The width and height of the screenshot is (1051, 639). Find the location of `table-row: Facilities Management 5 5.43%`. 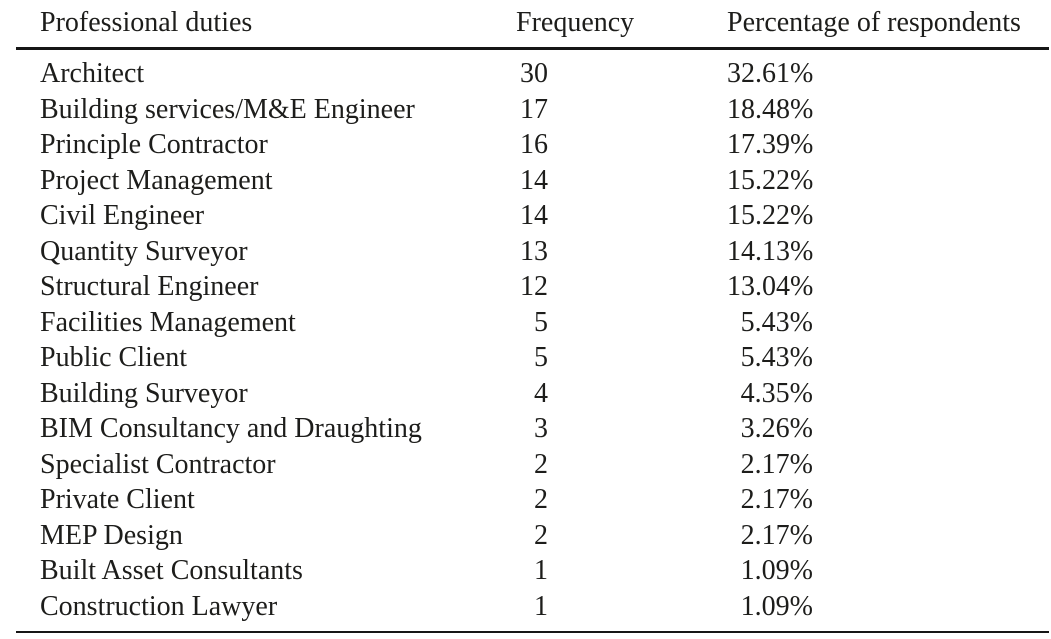

table-row: Facilities Management 5 5.43% is located at coordinates (532, 323).